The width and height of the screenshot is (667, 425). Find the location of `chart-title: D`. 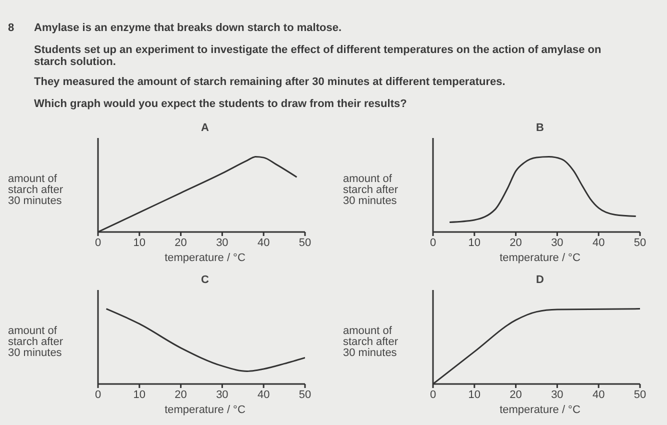

chart-title: D is located at coordinates (540, 280).